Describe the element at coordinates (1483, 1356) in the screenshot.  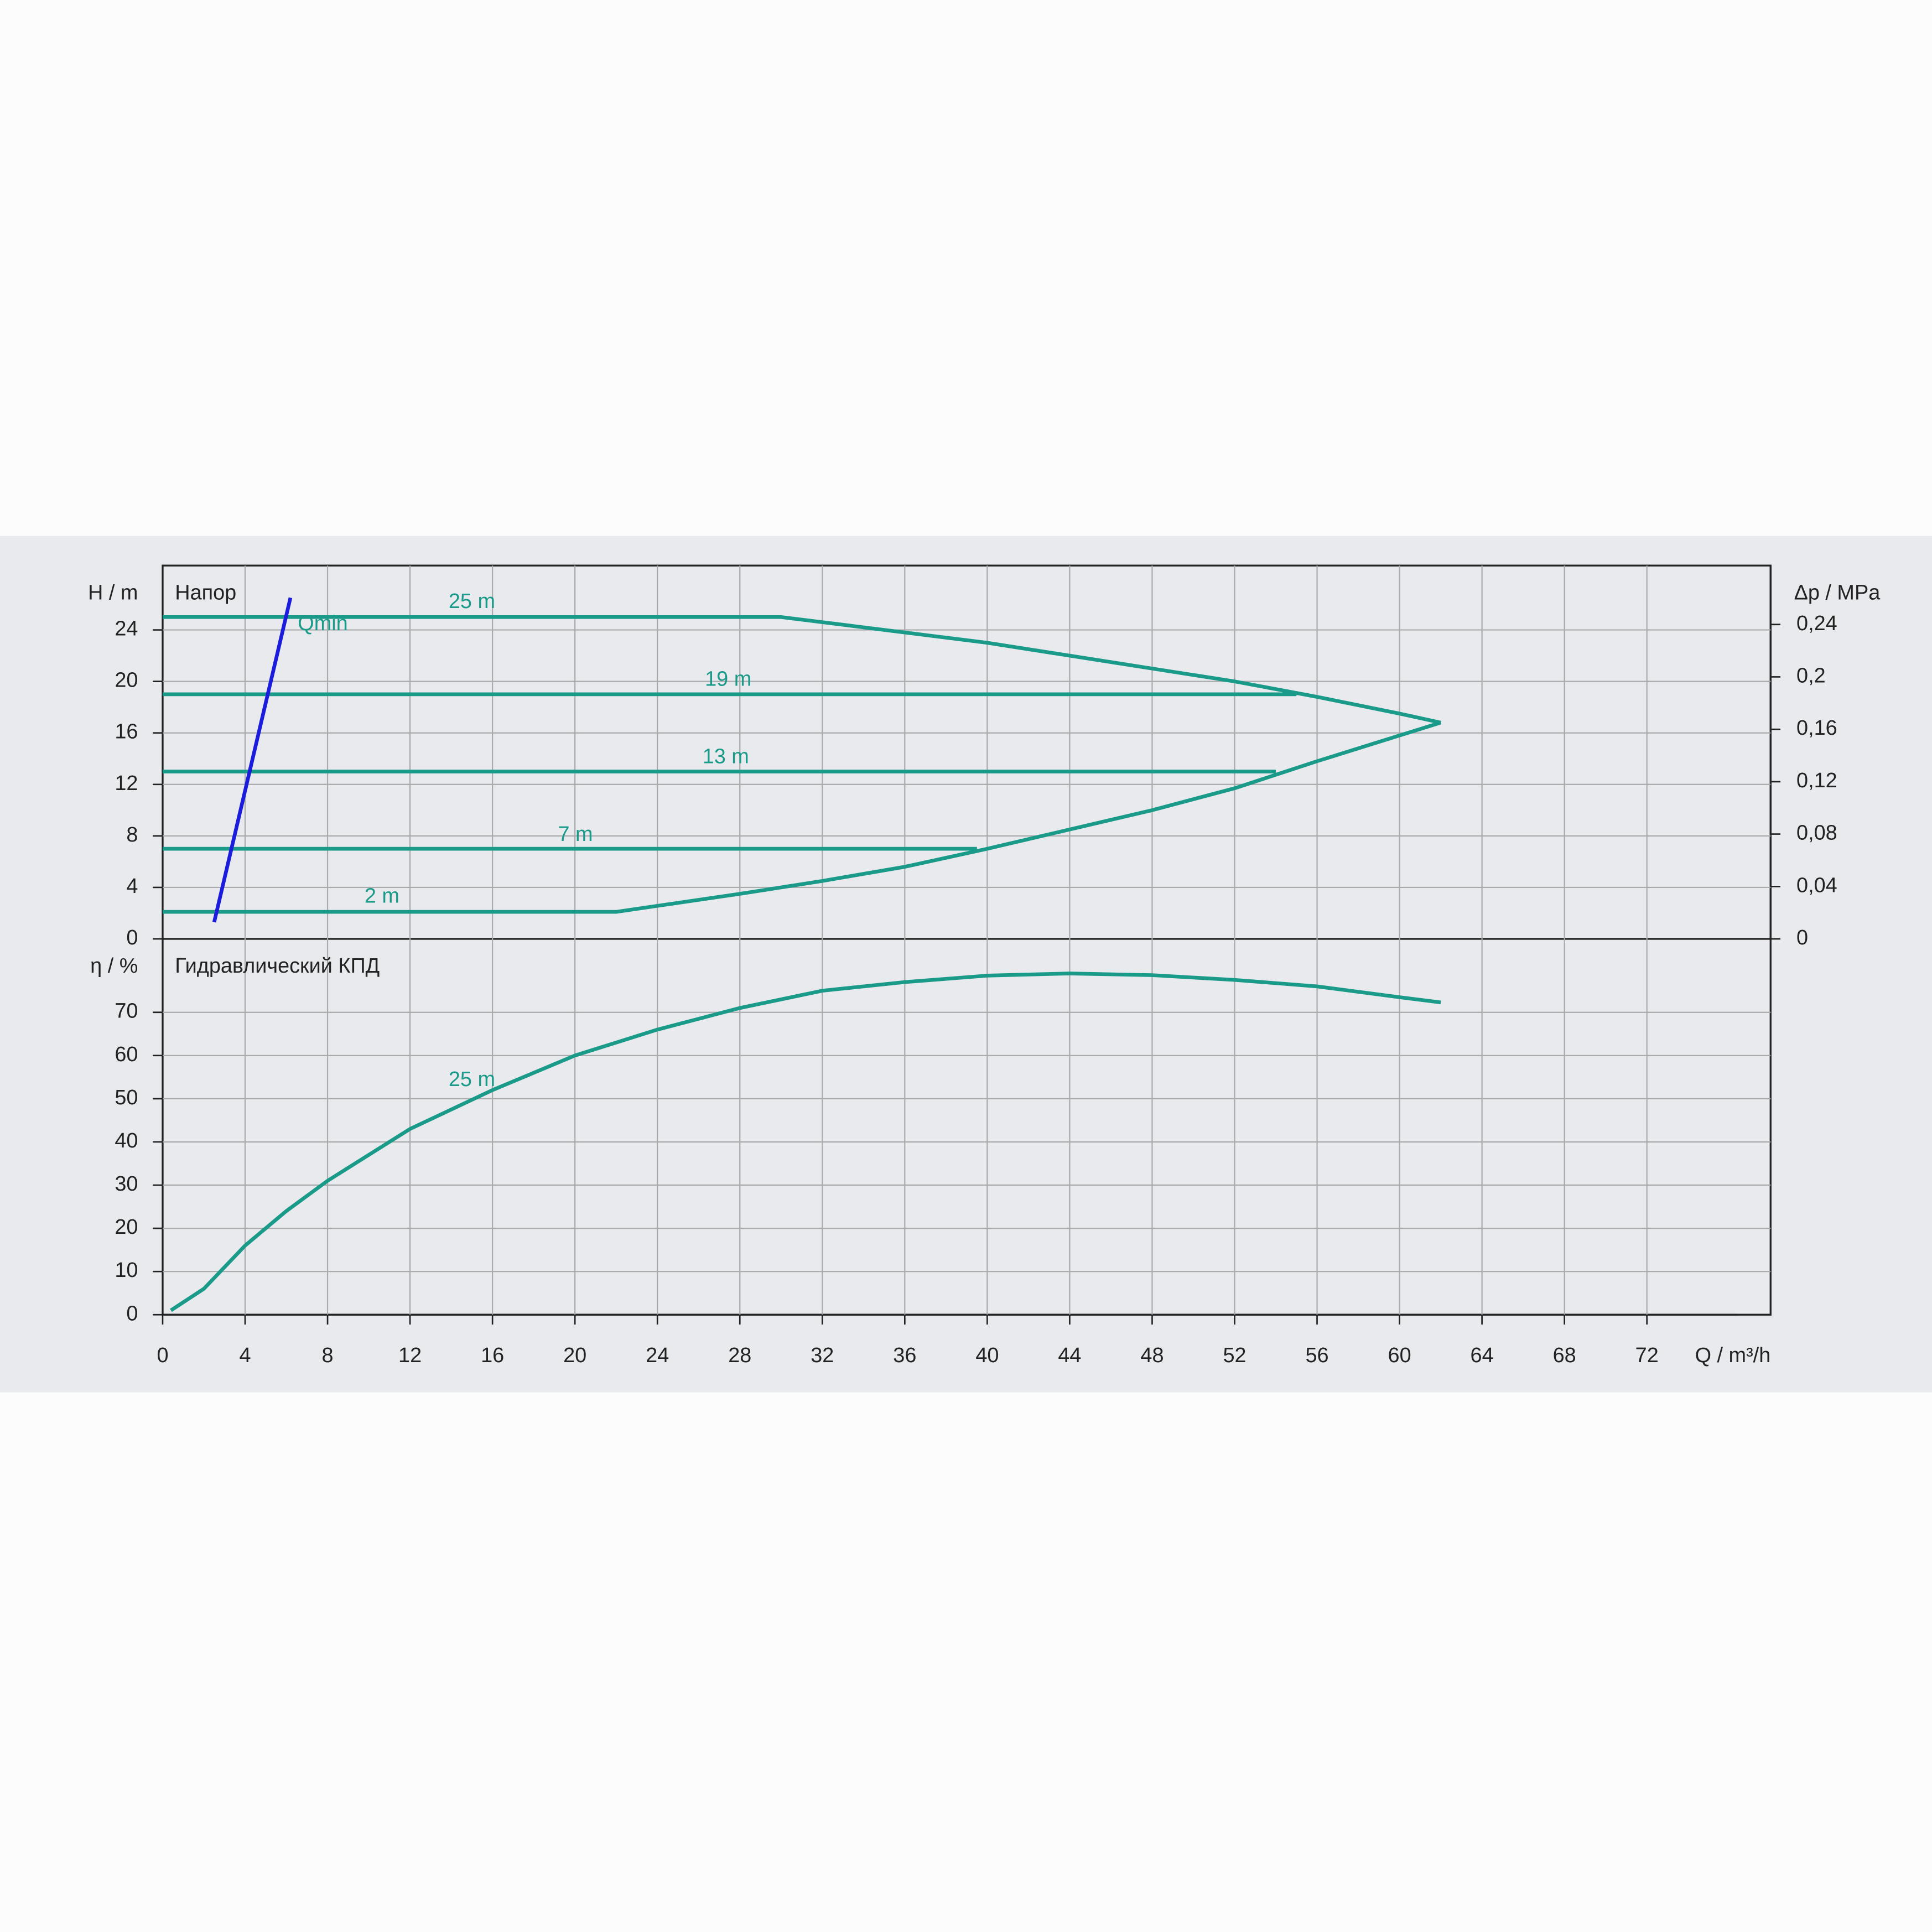
I see `x-tick-label: 64` at that location.